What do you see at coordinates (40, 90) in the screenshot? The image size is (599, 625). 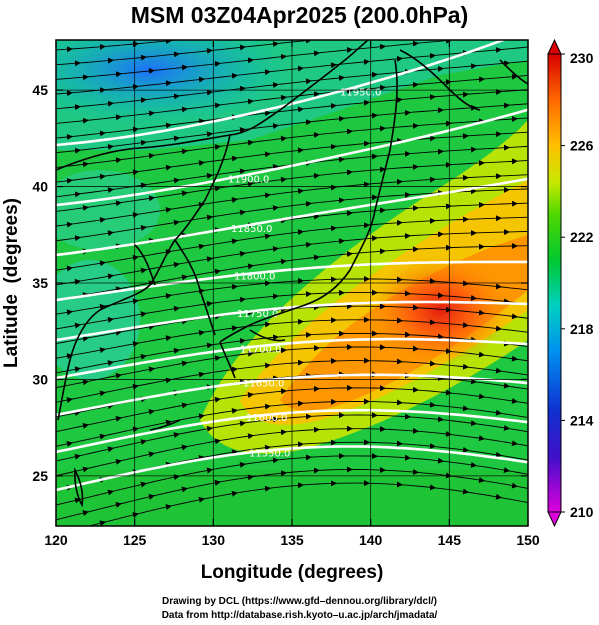 I see `y-tick-label: 45` at bounding box center [40, 90].